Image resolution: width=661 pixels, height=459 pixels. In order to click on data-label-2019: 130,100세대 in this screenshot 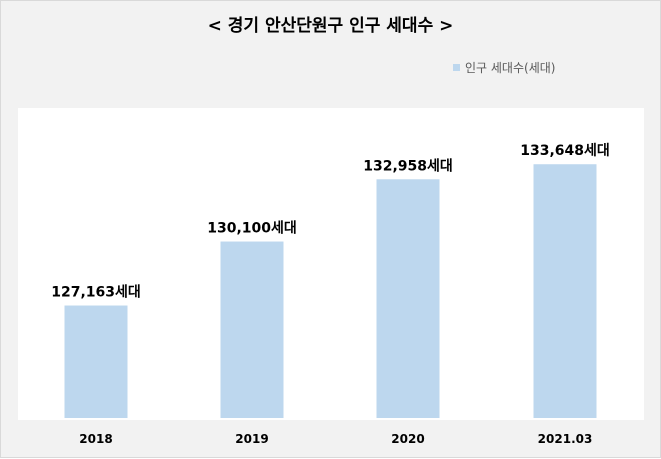, I will do `click(252, 229)`.